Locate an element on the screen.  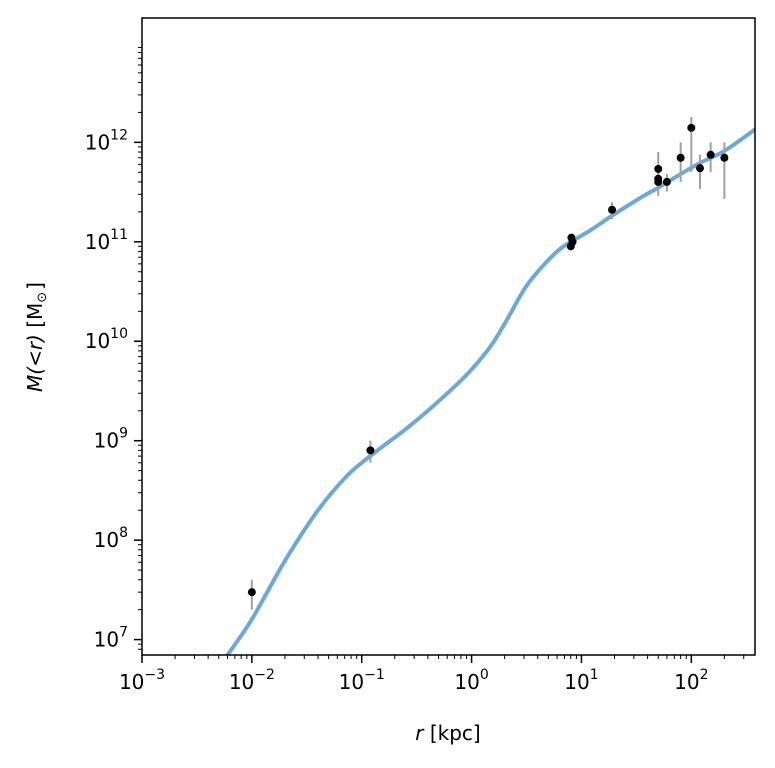
x-tick-labels: 10⁻³ 10⁻² 10⁻¹ 10⁰ 10¹ 10² is located at coordinates (414, 680).